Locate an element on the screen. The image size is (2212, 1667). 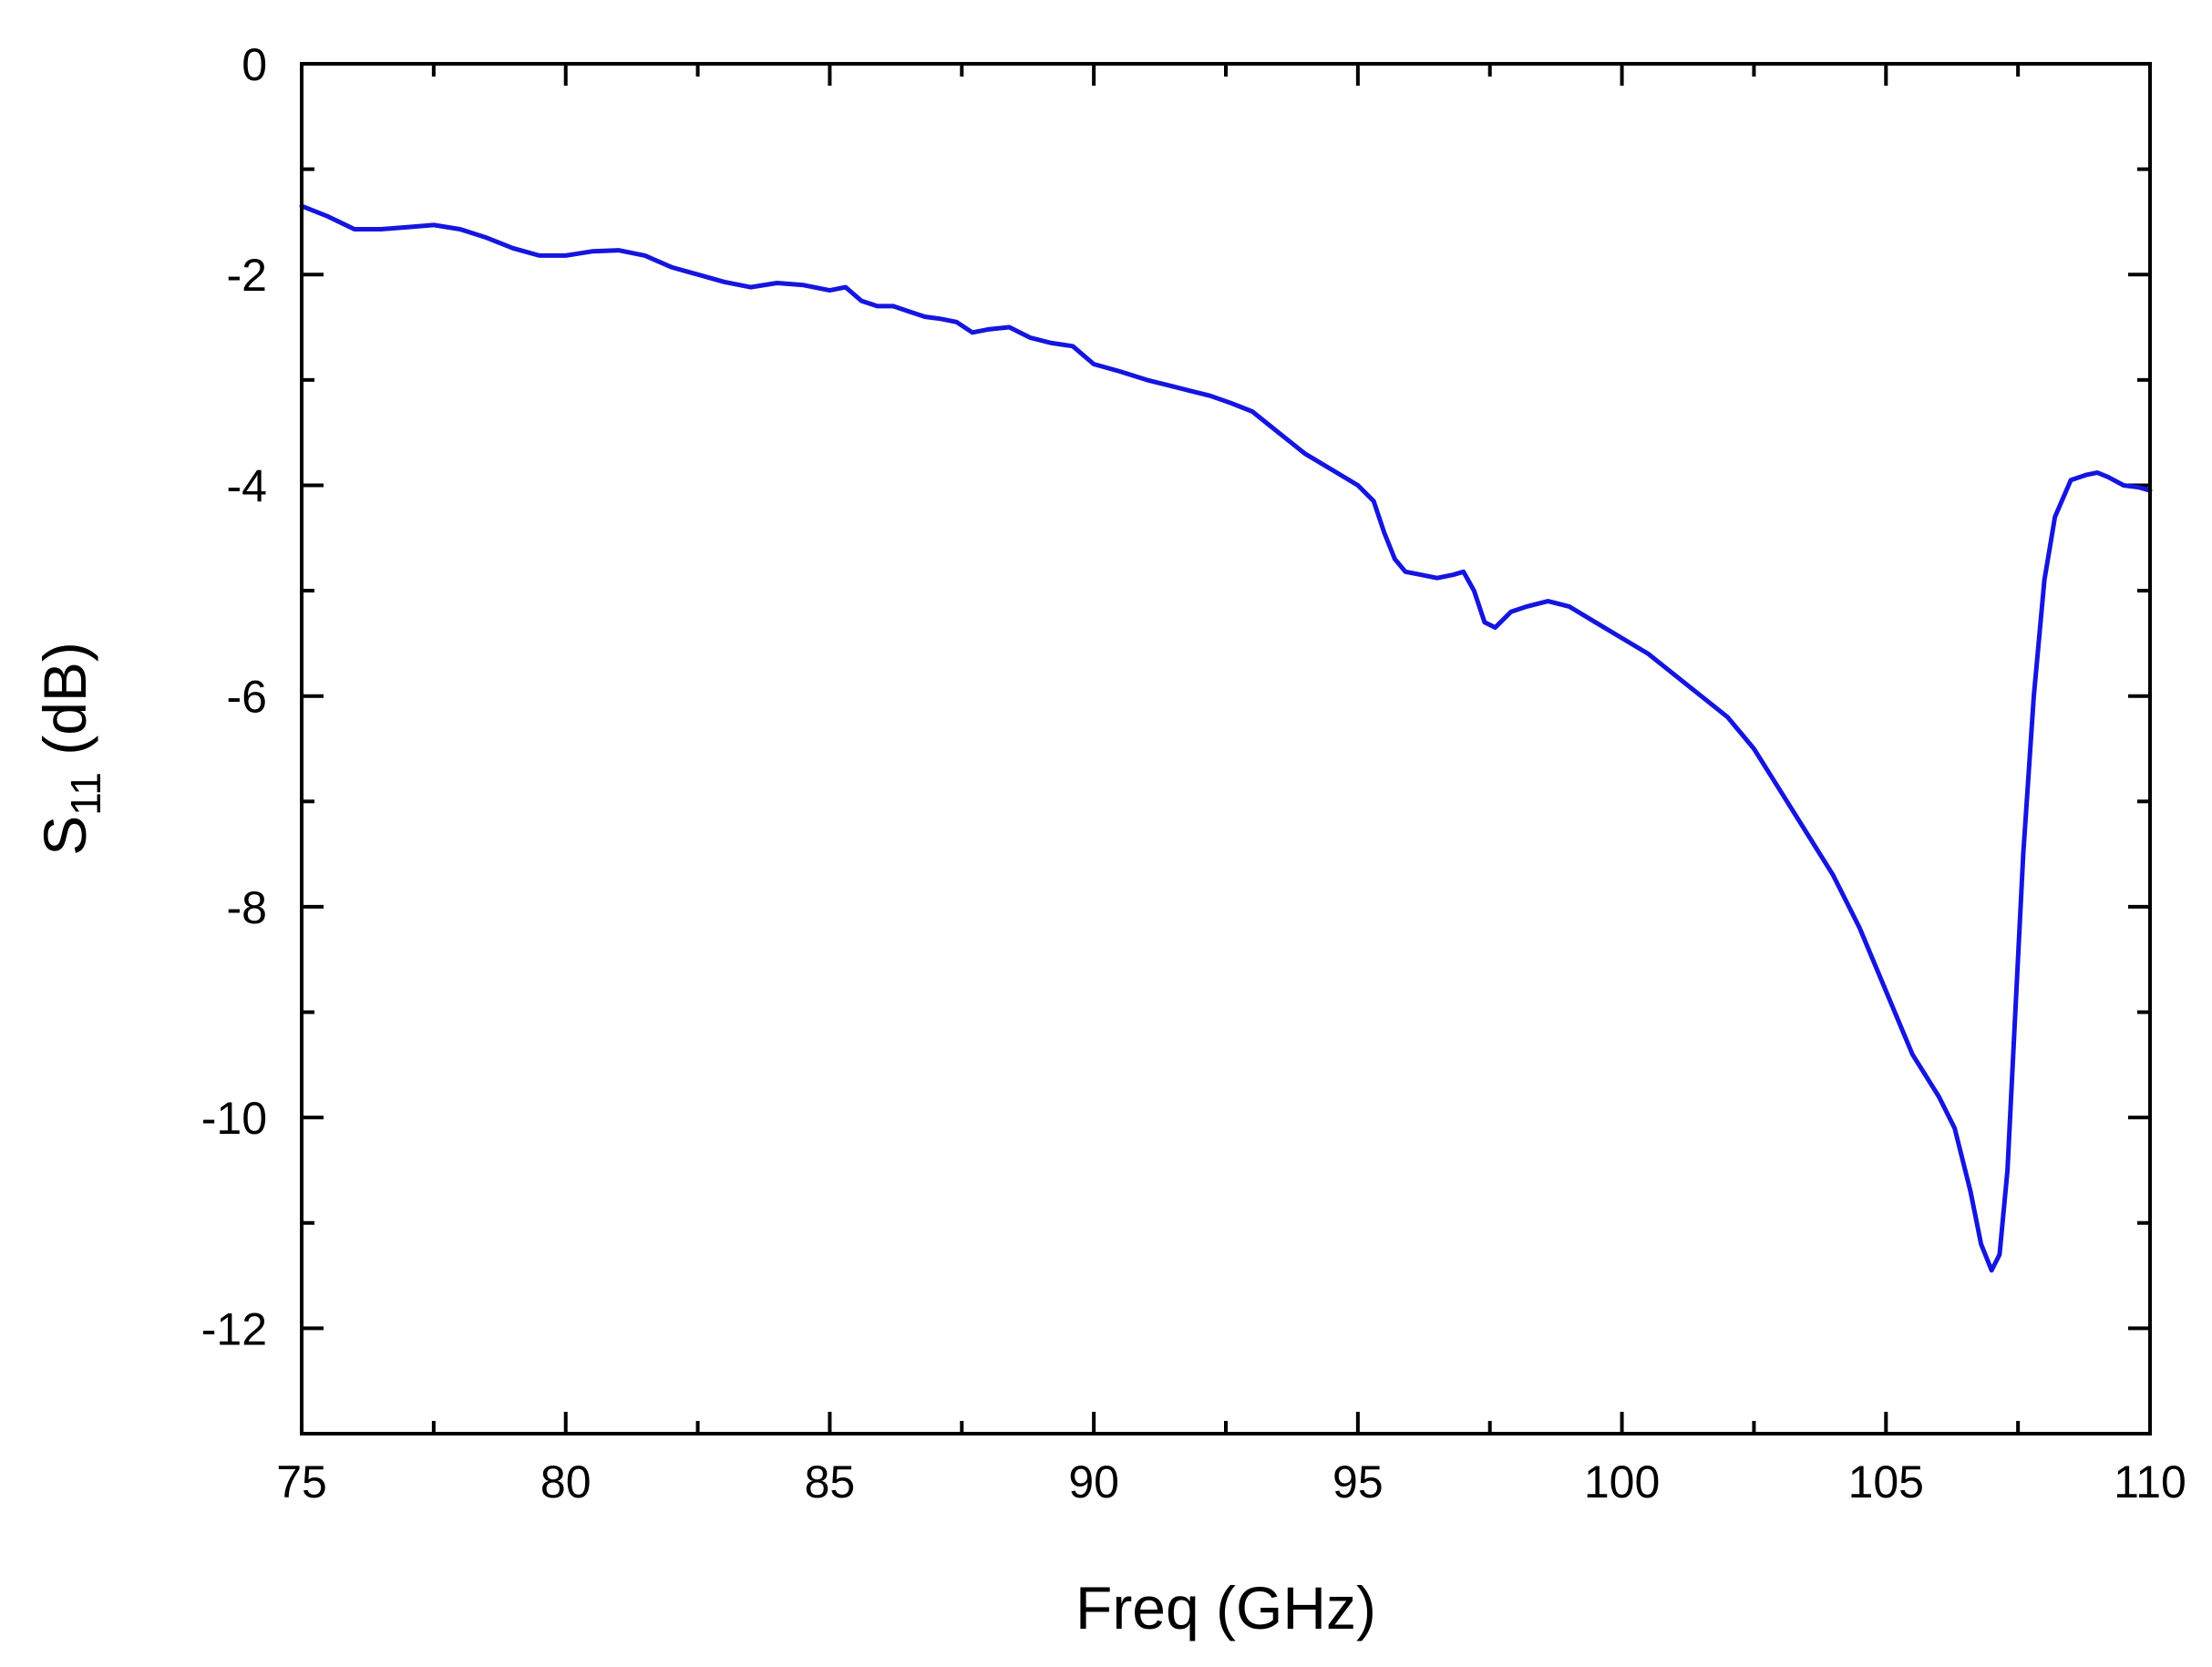
x-tick-label: 100 is located at coordinates (1622, 1482).